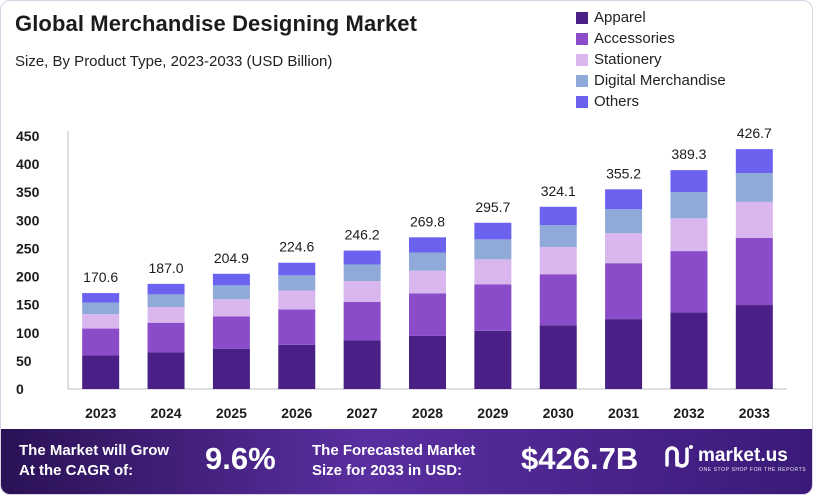  I want to click on legend-label: Apparel, so click(620, 17).